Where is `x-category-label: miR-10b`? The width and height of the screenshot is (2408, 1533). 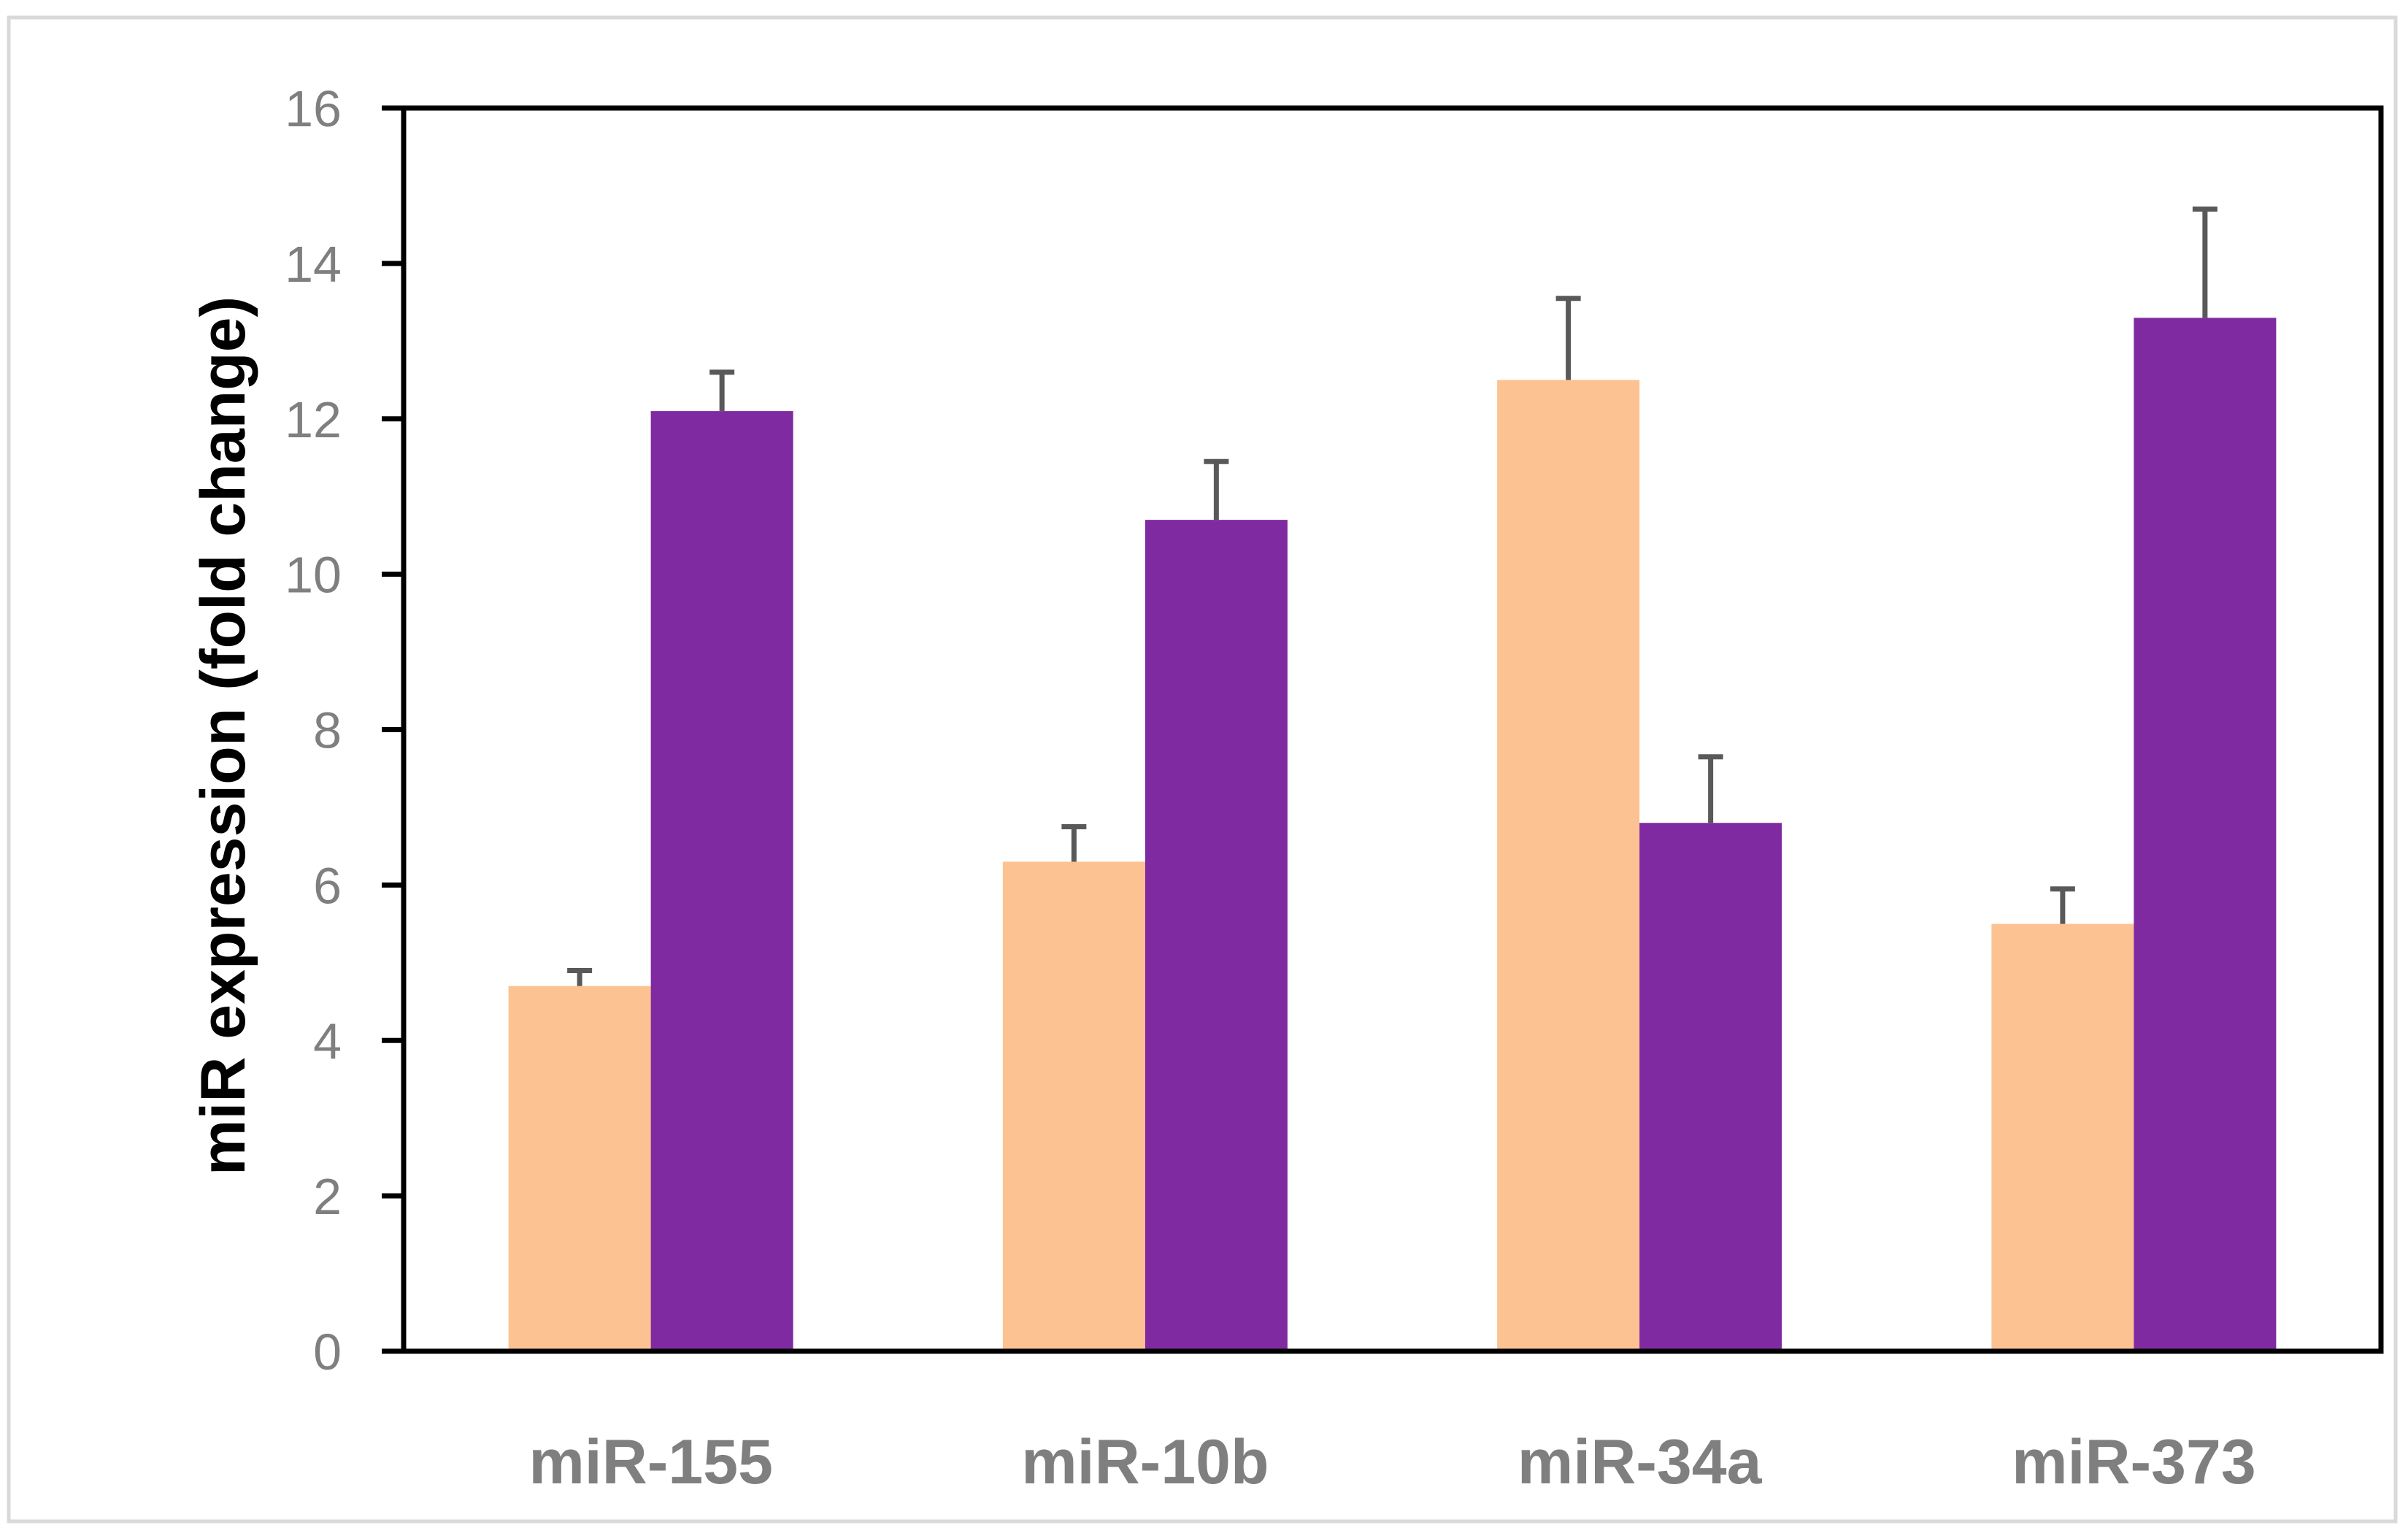
x-category-label: miR-10b is located at coordinates (1145, 1462).